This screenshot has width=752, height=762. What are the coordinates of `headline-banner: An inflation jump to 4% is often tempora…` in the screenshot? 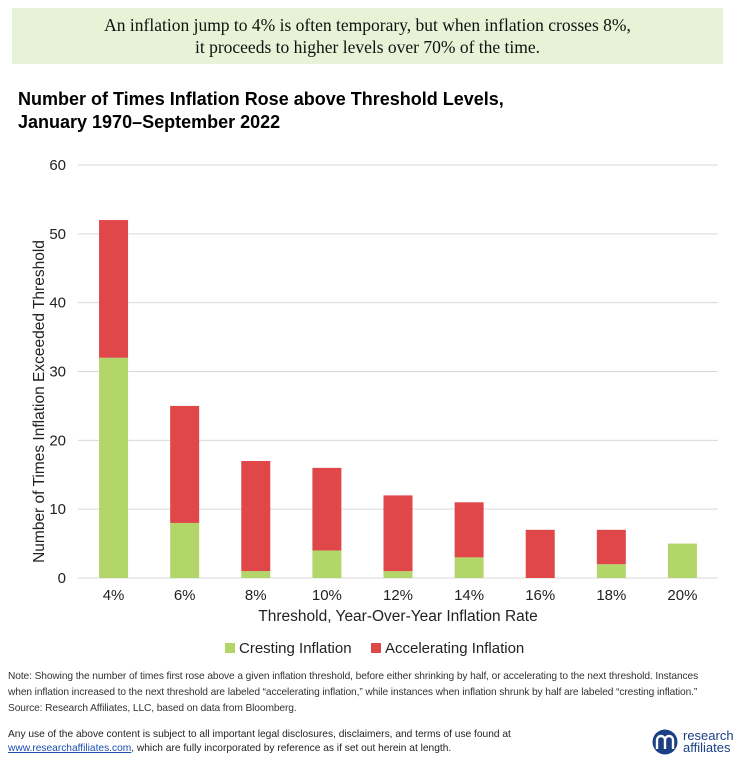 It's located at (367, 36).